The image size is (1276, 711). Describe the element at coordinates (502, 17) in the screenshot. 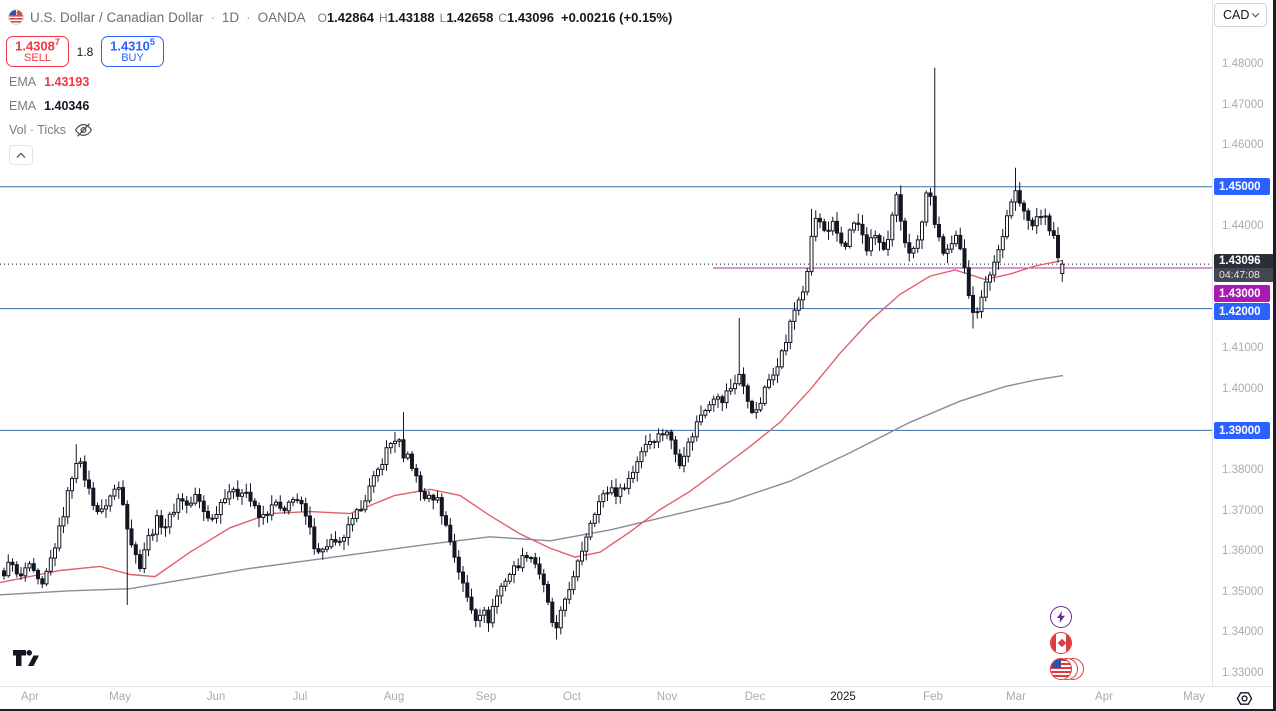

I see `close-label: C` at that location.